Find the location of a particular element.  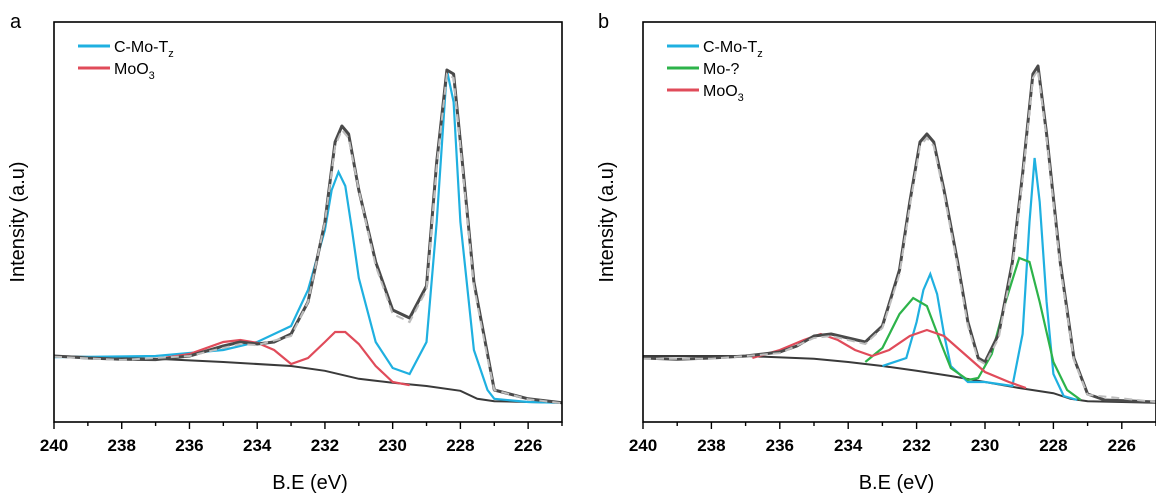

panel-letter: b is located at coordinates (603, 22).